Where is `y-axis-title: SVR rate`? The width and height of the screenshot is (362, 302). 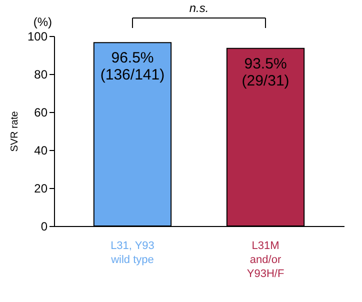
y-axis-title: SVR rate is located at coordinates (14, 131).